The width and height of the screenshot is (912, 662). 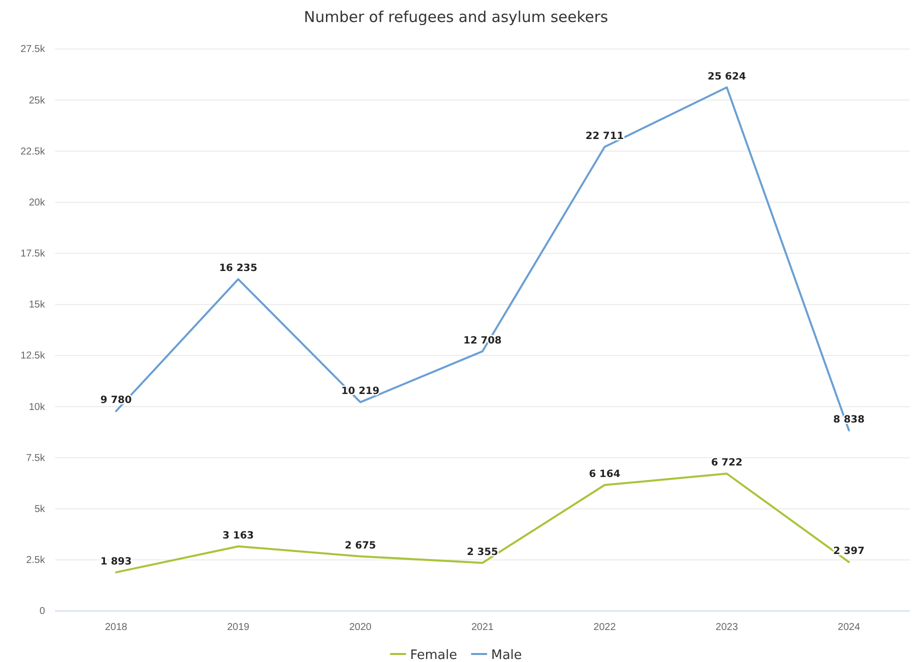 What do you see at coordinates (37, 407) in the screenshot?
I see `y-tick-label: 10k` at bounding box center [37, 407].